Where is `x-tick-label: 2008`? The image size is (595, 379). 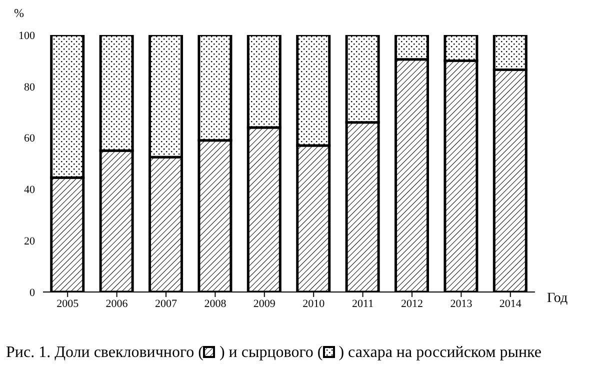
x-tick-label: 2008 is located at coordinates (215, 304).